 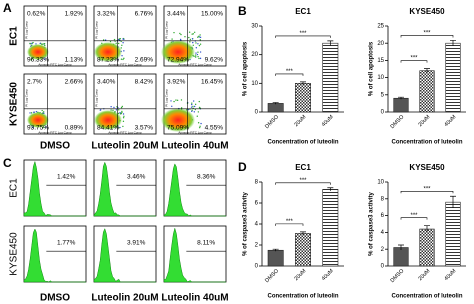 What do you see at coordinates (38, 60) in the screenshot?
I see `quadrant-percent: 96.33%` at bounding box center [38, 60].